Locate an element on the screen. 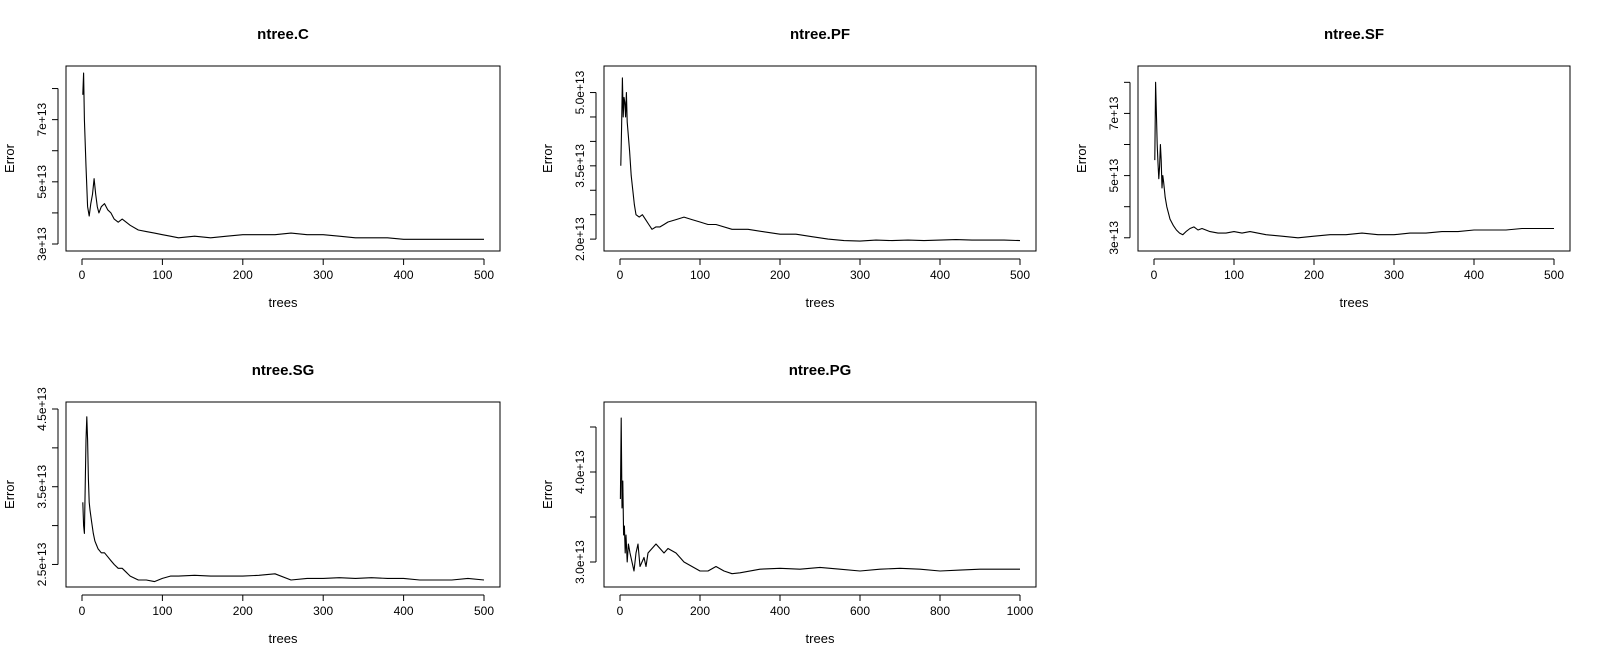  y-tick-label: 2.0e+13 is located at coordinates (580, 239).